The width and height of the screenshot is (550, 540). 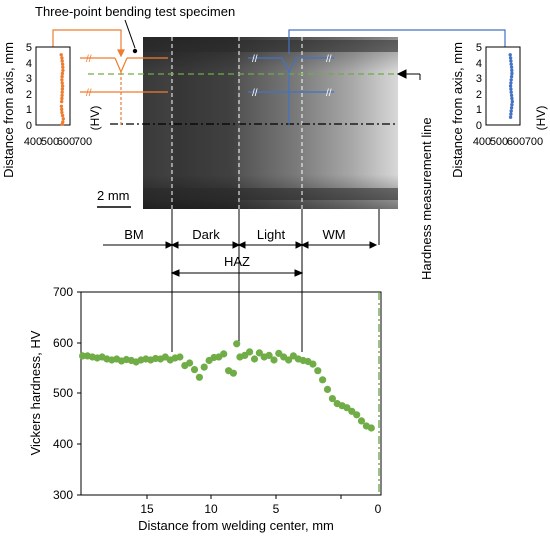 I want to click on inset-right-xtick-600: 600, so click(x=516, y=142).